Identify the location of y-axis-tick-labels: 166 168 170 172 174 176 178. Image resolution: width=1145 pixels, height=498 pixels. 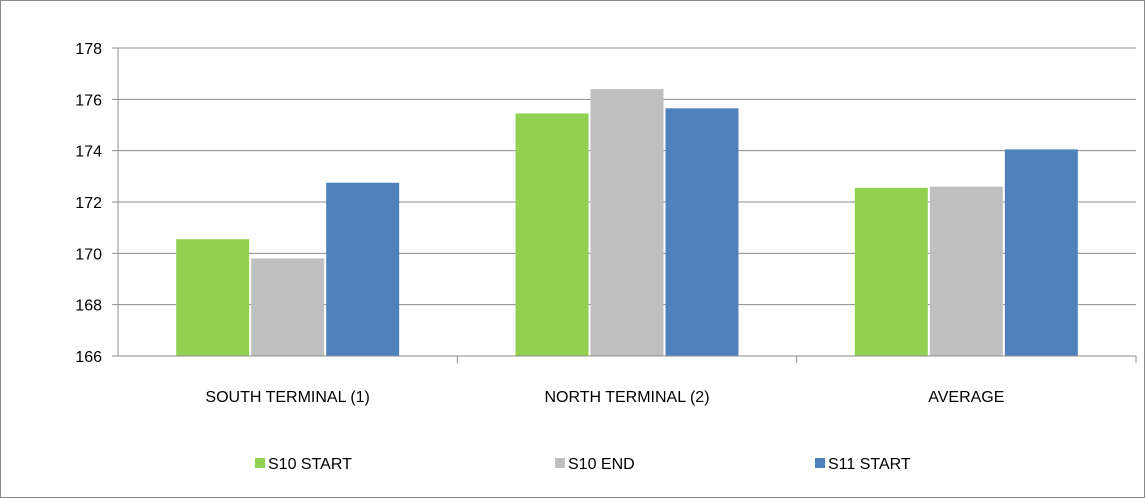
(88, 203).